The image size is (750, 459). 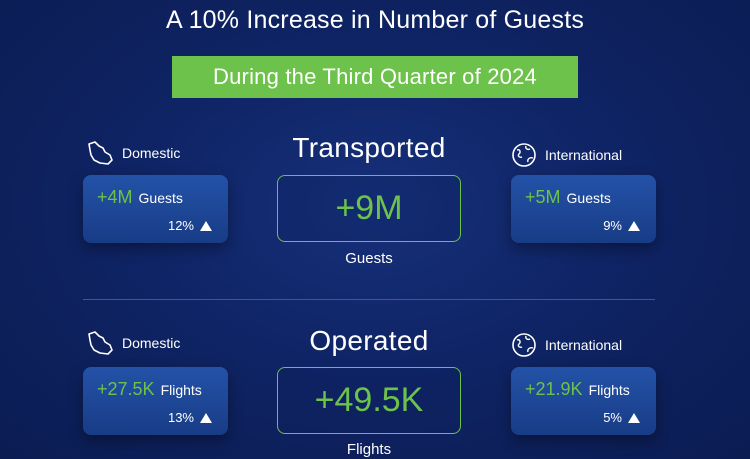 What do you see at coordinates (369, 258) in the screenshot?
I see `total-guests-label: Guests` at bounding box center [369, 258].